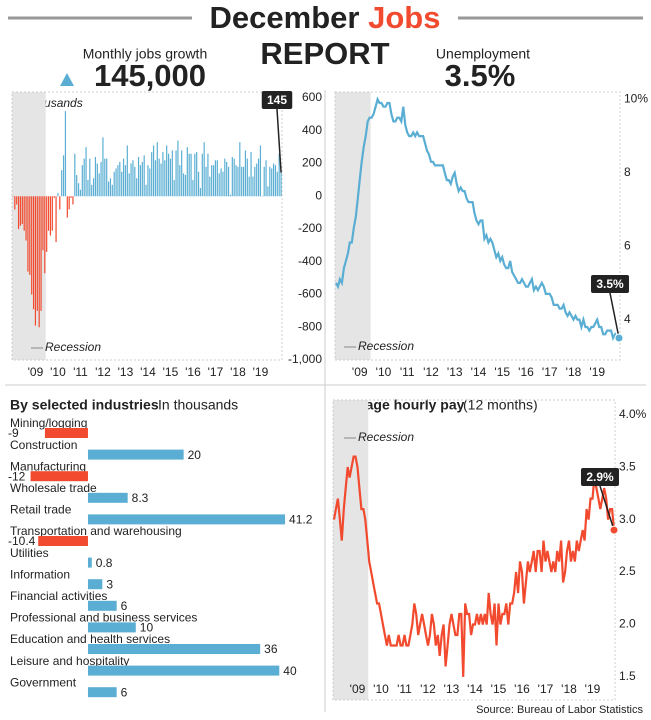  I want to click on value-label: 8.3, so click(140, 498).